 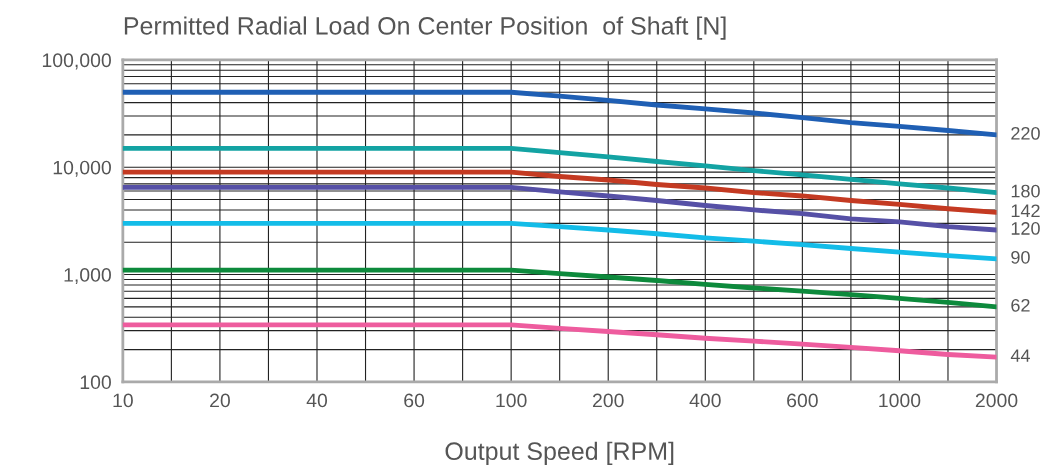 I want to click on x-tick-label: 20, so click(x=220, y=400).